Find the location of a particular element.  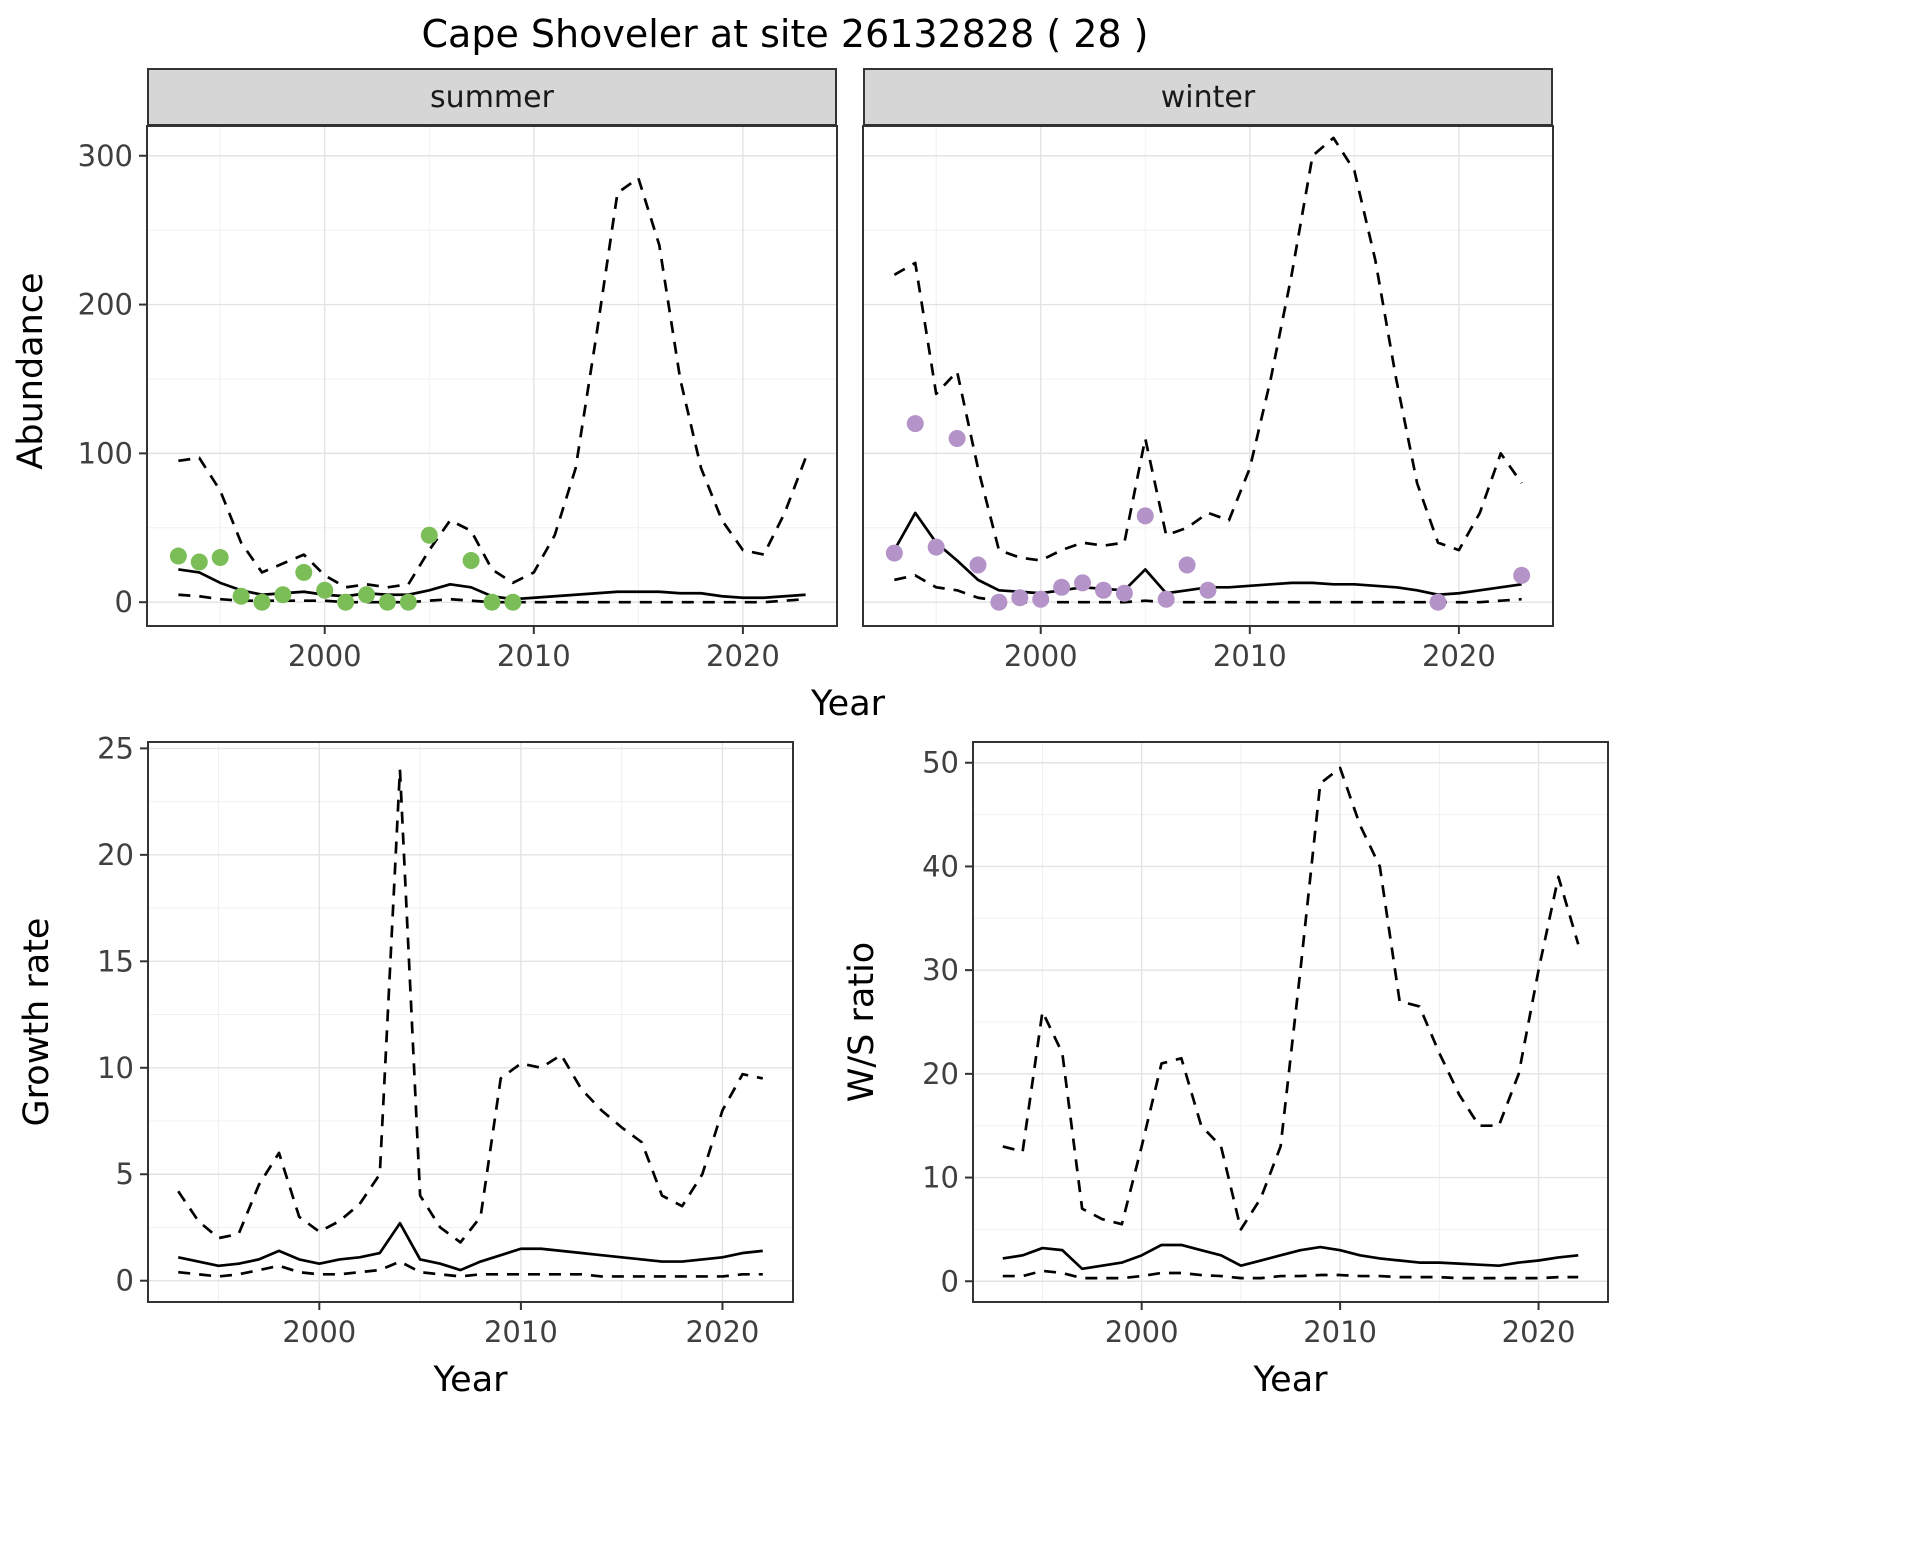

svg-text: 100 is located at coordinates (105, 453).